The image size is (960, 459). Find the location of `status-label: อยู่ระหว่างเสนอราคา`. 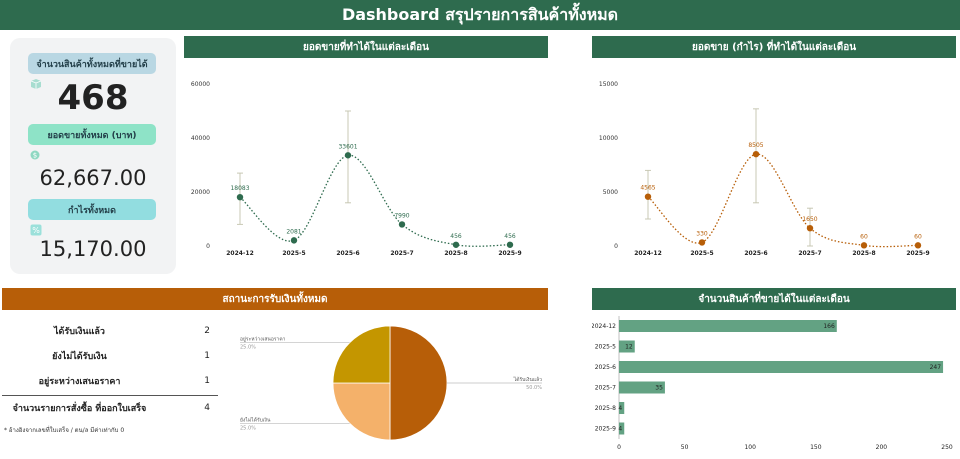

status-label: อยู่ระหว่างเสนอราคา is located at coordinates (79, 381).